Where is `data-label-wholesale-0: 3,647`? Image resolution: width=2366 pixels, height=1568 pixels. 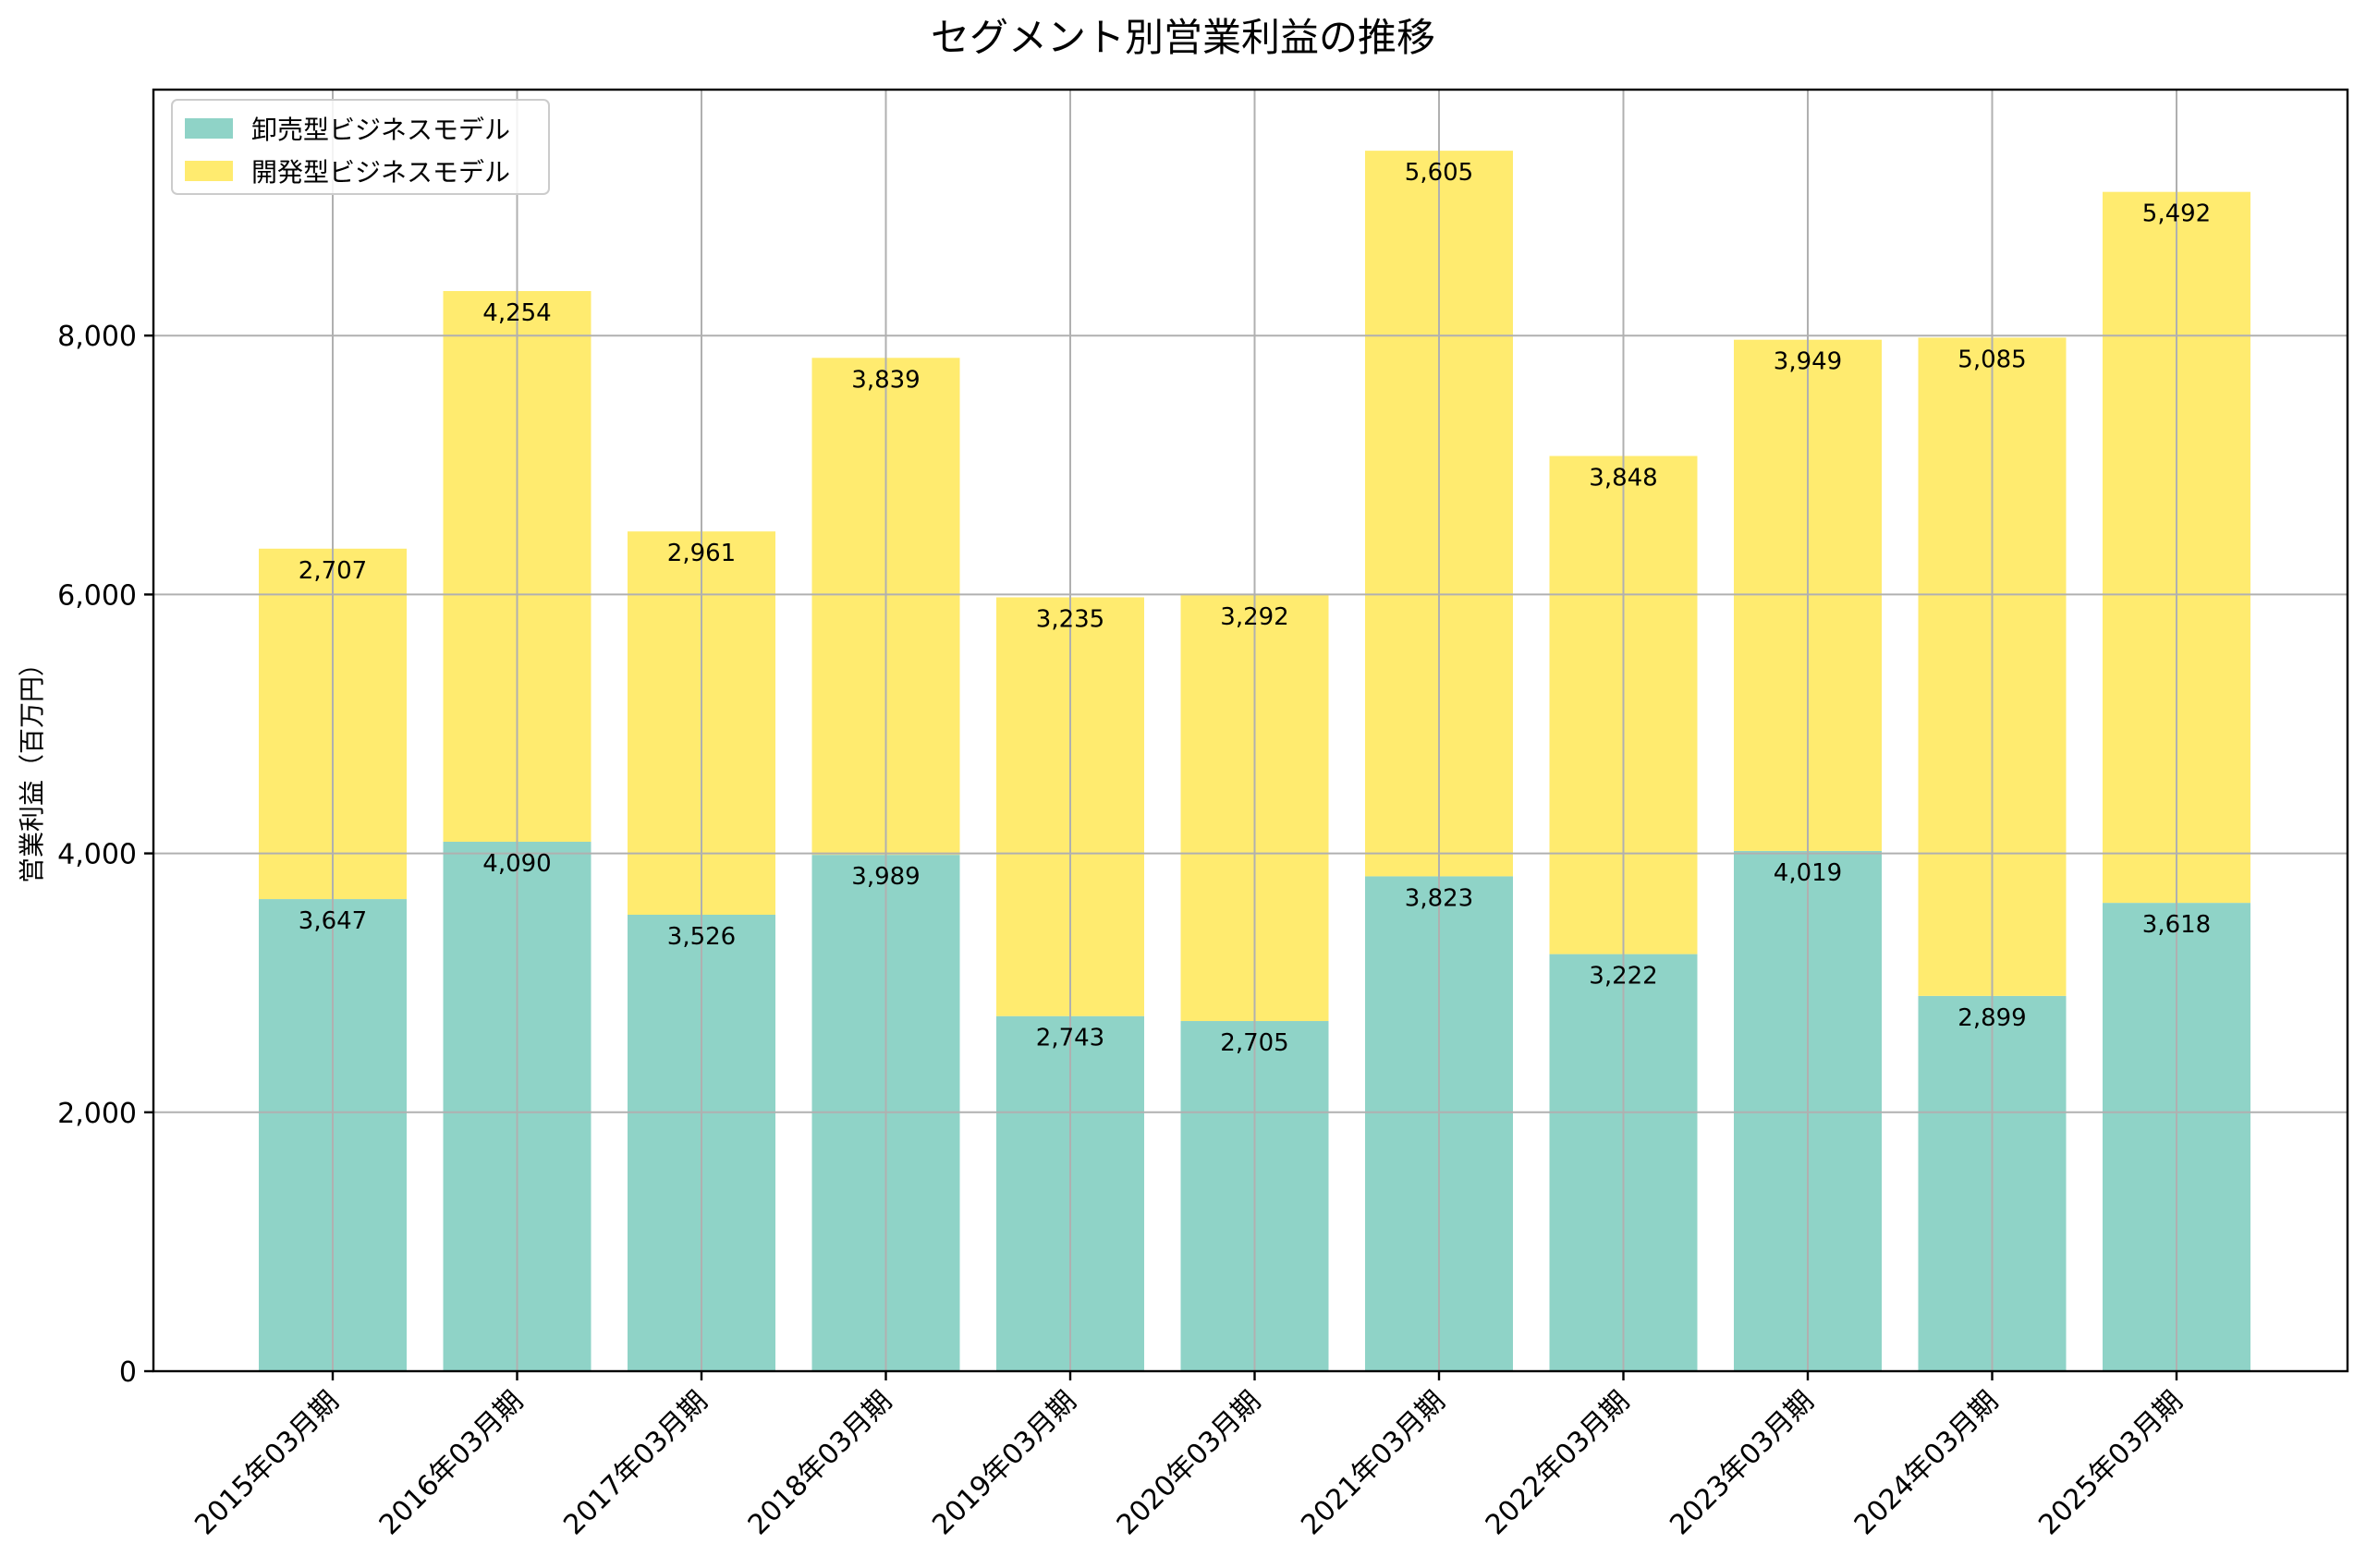 data-label-wholesale-0: 3,647 is located at coordinates (333, 921).